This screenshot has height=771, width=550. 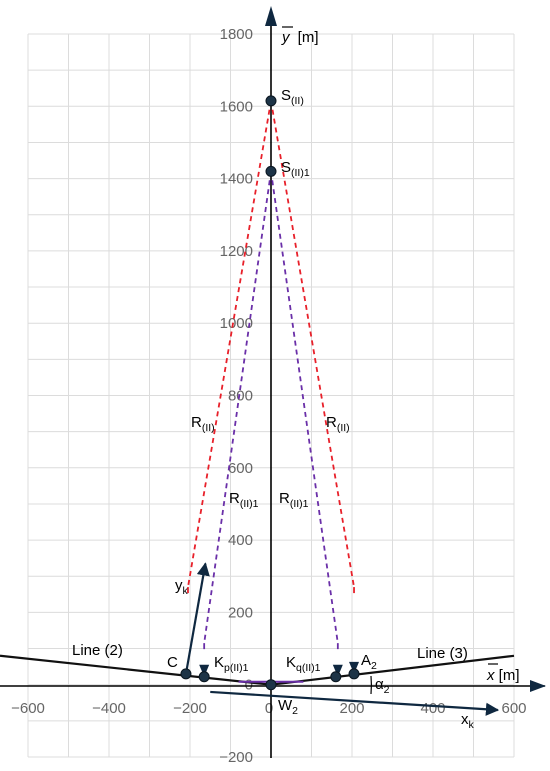 I want to click on line-xk_axis, so click(x=355, y=703).